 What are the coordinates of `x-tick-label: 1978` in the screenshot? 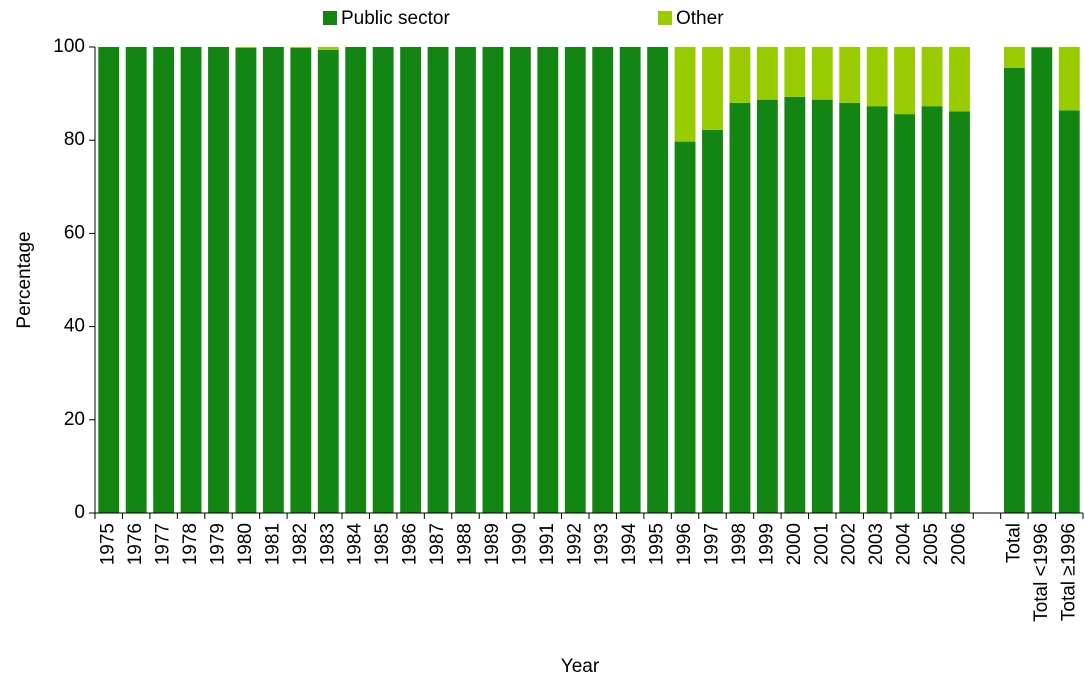 It's located at (190, 544).